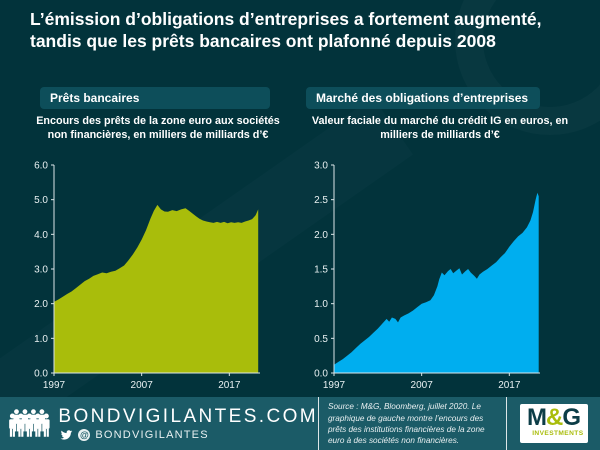  Describe the element at coordinates (41, 200) in the screenshot. I see `svg-text: 5.0` at that location.